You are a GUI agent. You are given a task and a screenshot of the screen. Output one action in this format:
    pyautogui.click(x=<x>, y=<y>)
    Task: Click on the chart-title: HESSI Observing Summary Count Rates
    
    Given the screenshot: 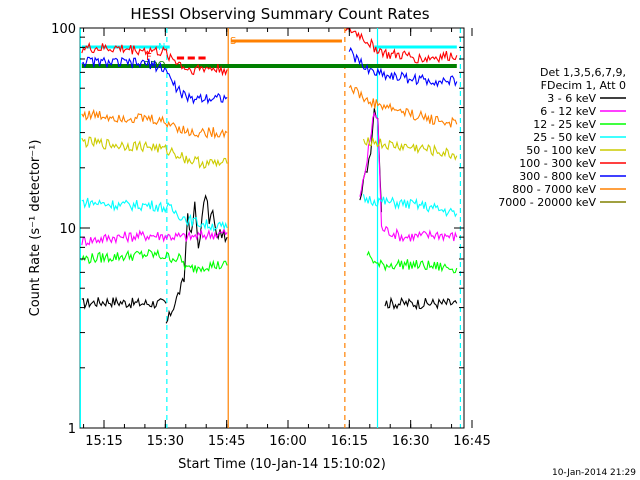 What is the action you would take?
    pyautogui.click(x=279, y=14)
    